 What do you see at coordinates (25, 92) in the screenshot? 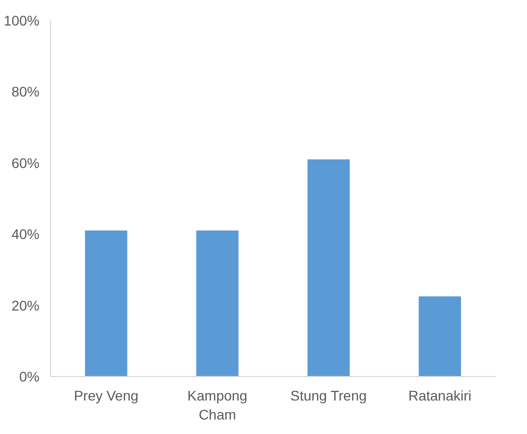
I see `y-tick-label: 80%` at bounding box center [25, 92].